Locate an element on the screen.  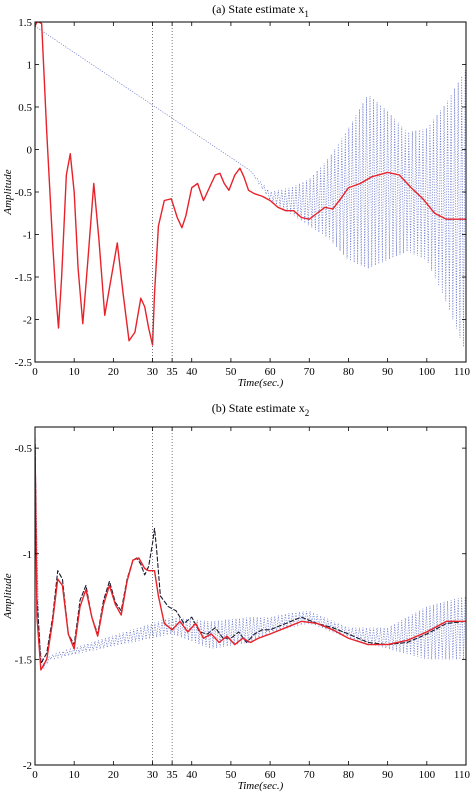
title-subscript: 2 is located at coordinates (307, 413).